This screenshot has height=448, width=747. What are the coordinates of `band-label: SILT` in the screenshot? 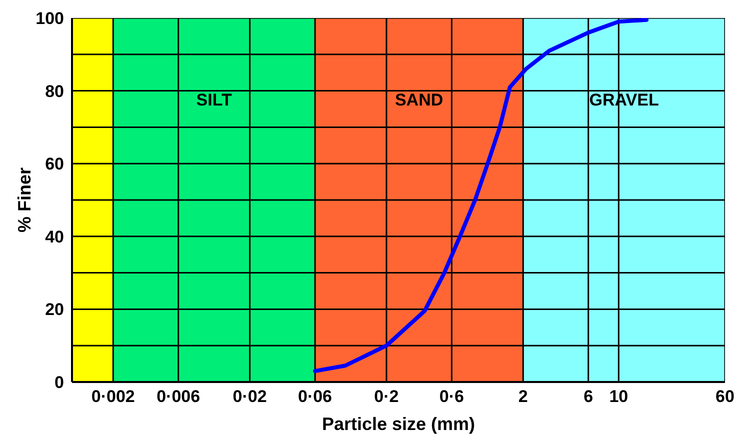 It's located at (214, 100).